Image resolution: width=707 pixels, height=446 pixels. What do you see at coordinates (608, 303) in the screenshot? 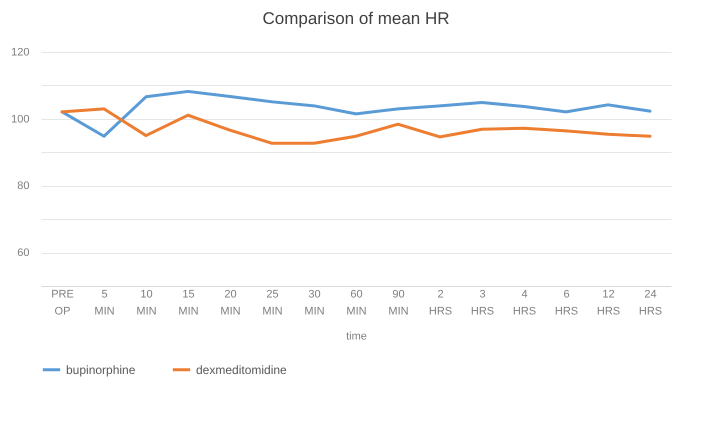
I see `x-tick-label: 12 HRS` at bounding box center [608, 303].